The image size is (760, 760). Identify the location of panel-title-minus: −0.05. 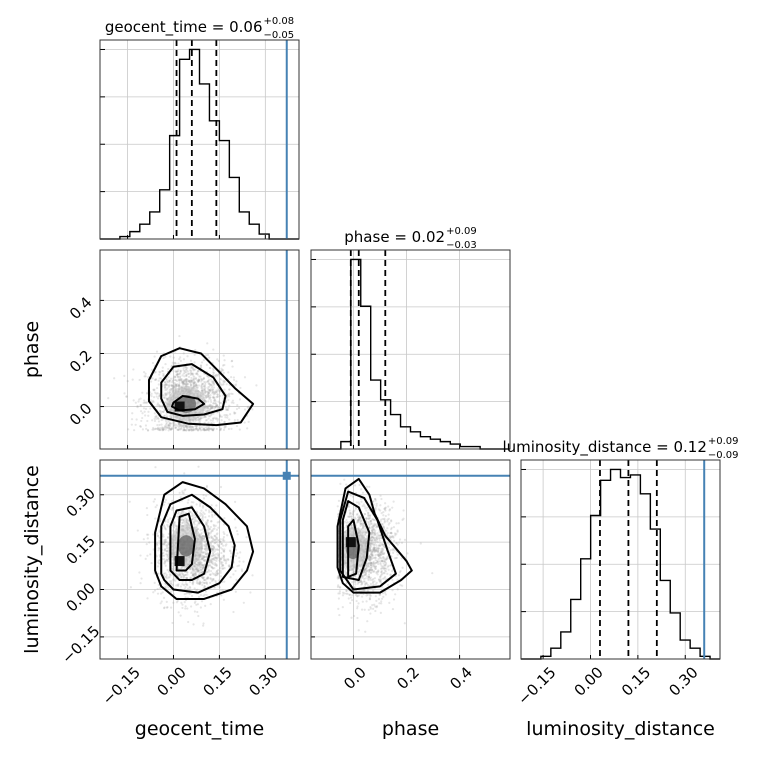
(279, 35).